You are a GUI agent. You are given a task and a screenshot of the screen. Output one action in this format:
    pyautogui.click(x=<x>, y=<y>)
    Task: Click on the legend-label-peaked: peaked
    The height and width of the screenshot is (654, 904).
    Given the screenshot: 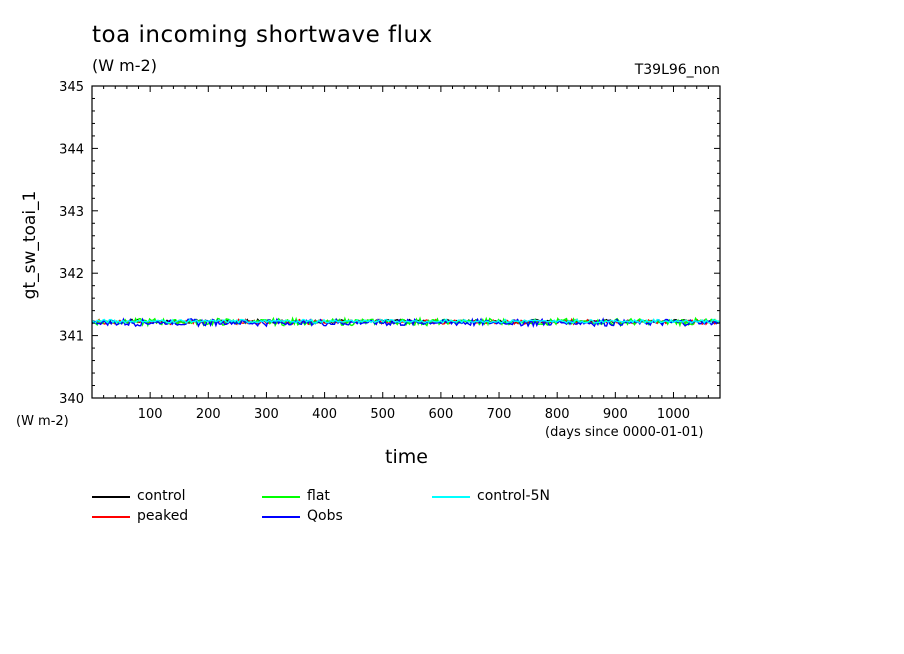 What is the action you would take?
    pyautogui.click(x=163, y=516)
    